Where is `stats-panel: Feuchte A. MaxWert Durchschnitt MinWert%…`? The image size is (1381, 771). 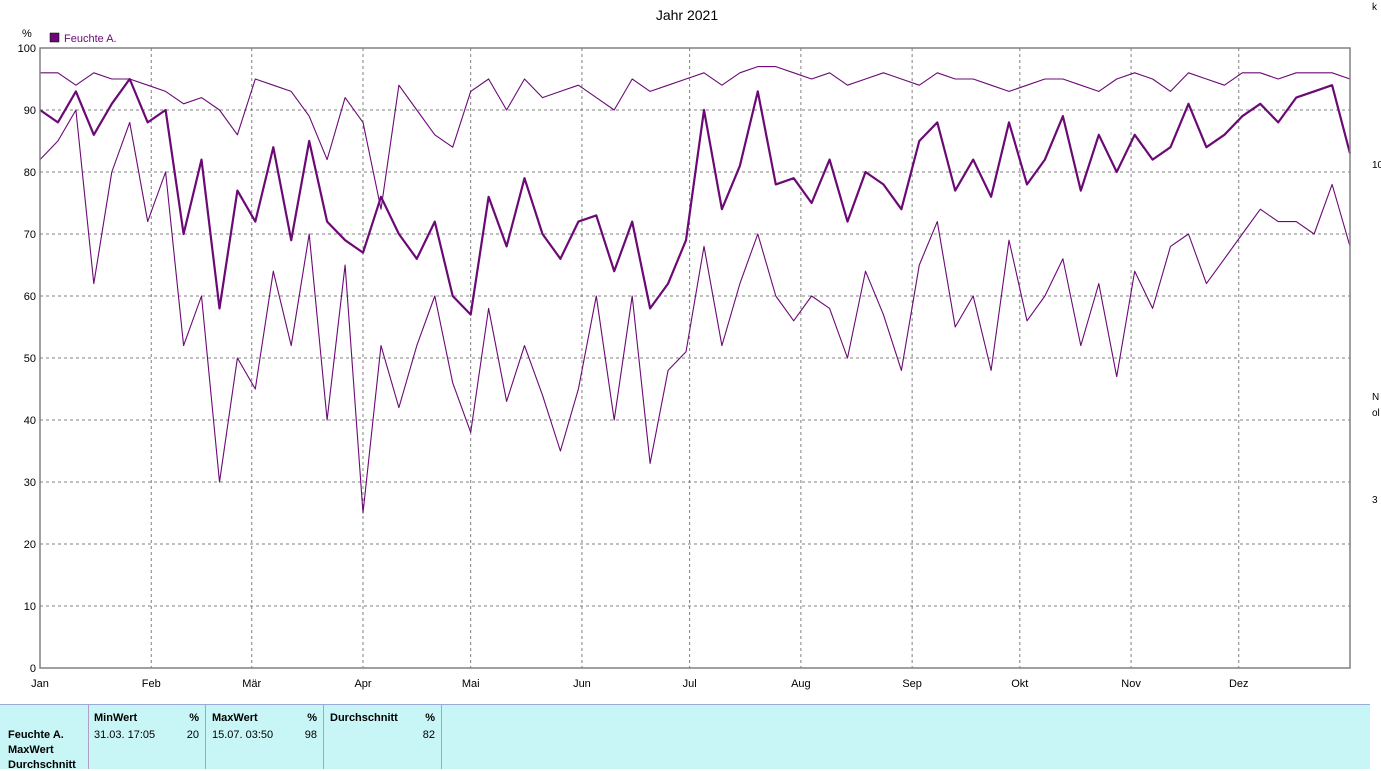
stats-panel: Feuchte A. MaxWert Durchschnitt MinWert%… is located at coordinates (685, 737).